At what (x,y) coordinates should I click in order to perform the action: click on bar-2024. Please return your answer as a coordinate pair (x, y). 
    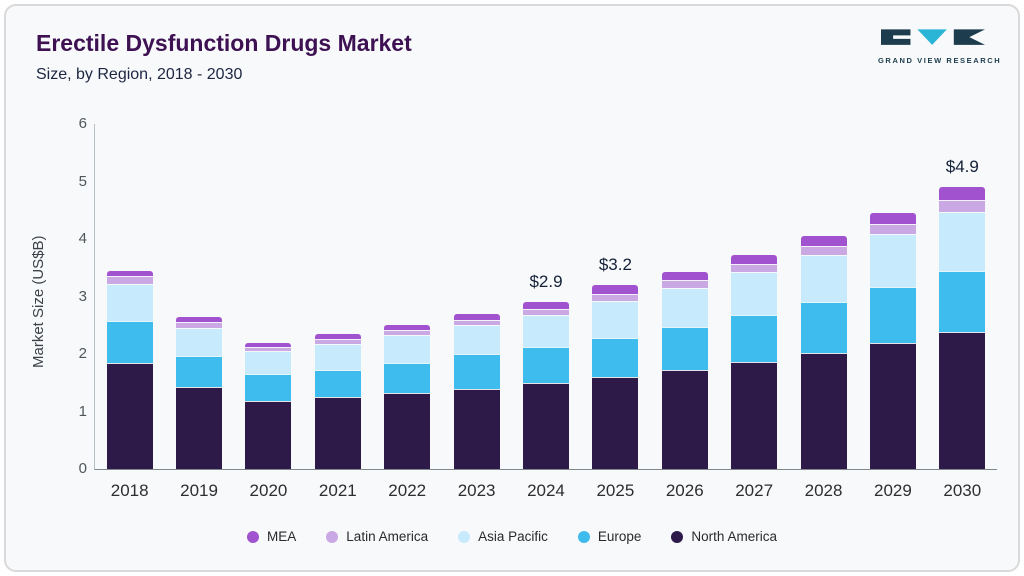
    Looking at the image, I should click on (546, 385).